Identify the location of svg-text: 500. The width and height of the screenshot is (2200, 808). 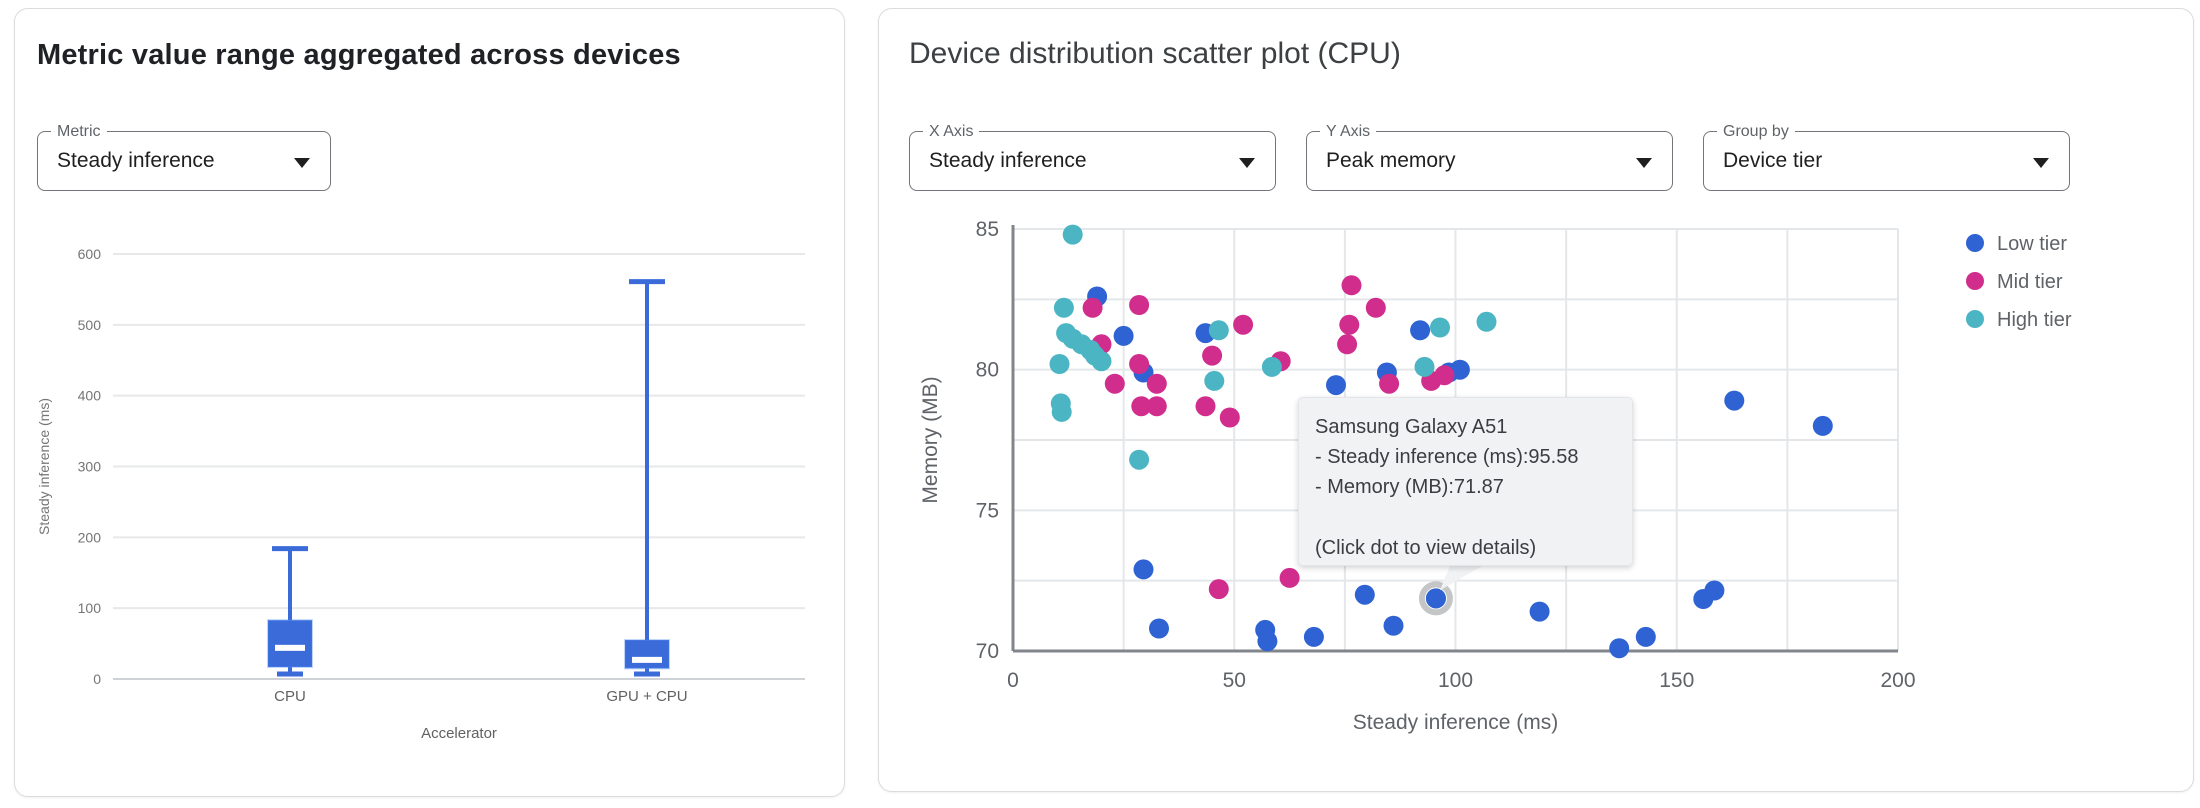
(90, 325).